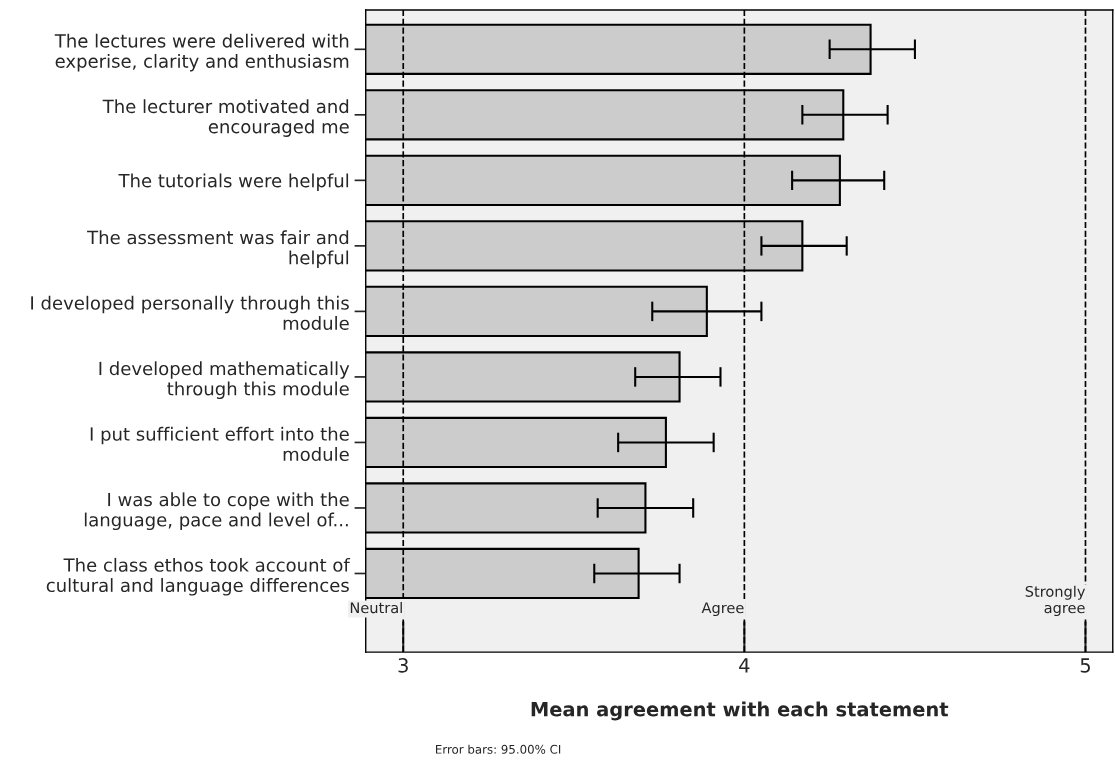  Describe the element at coordinates (1055, 601) in the screenshot. I see `ref-line-label: Strongly agree` at that location.